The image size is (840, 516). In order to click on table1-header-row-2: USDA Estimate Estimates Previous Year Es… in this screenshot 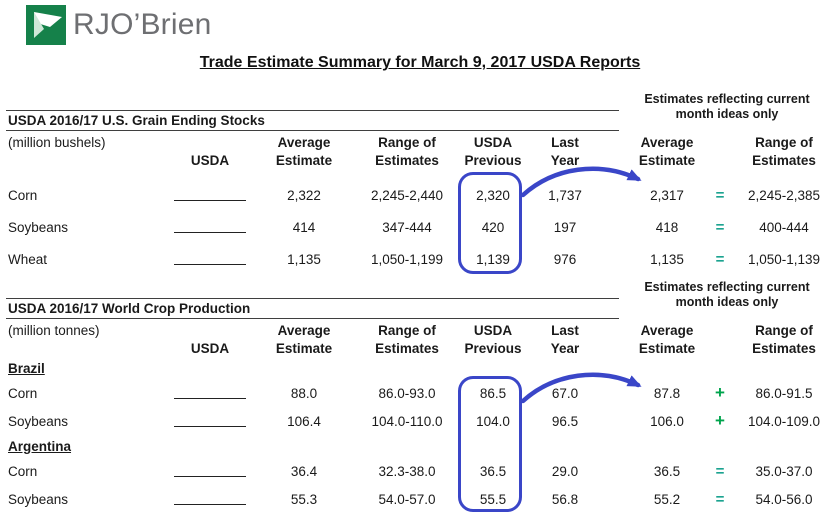, I will do `click(420, 160)`.